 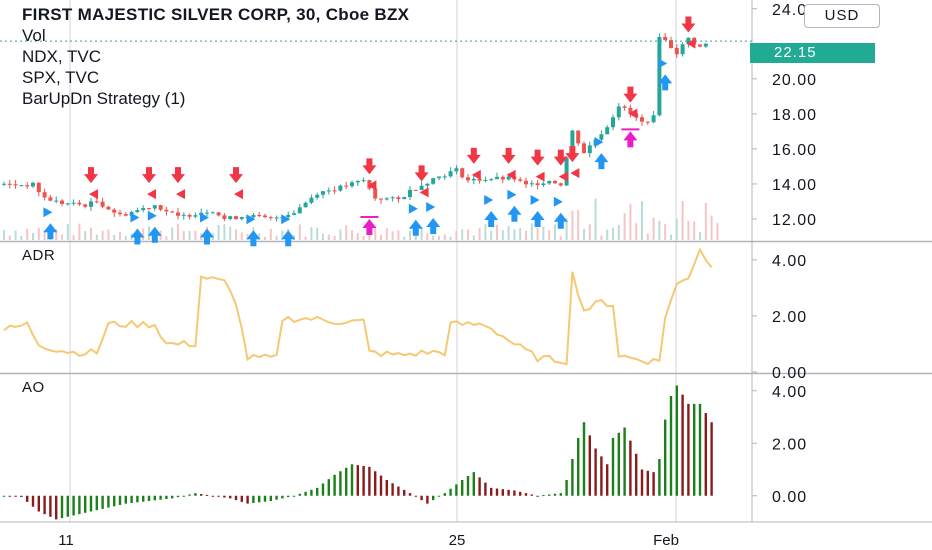 I want to click on price-axis-tick: 18.00, so click(x=794, y=115).